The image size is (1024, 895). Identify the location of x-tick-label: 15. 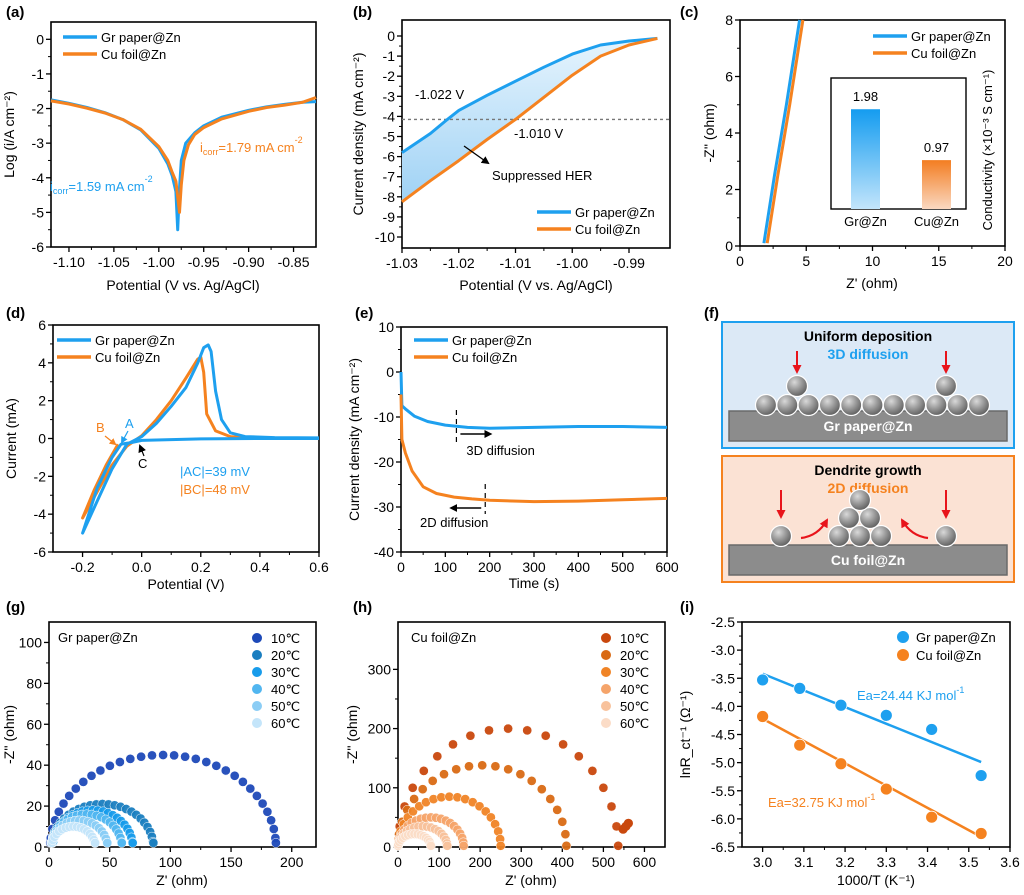
(939, 261).